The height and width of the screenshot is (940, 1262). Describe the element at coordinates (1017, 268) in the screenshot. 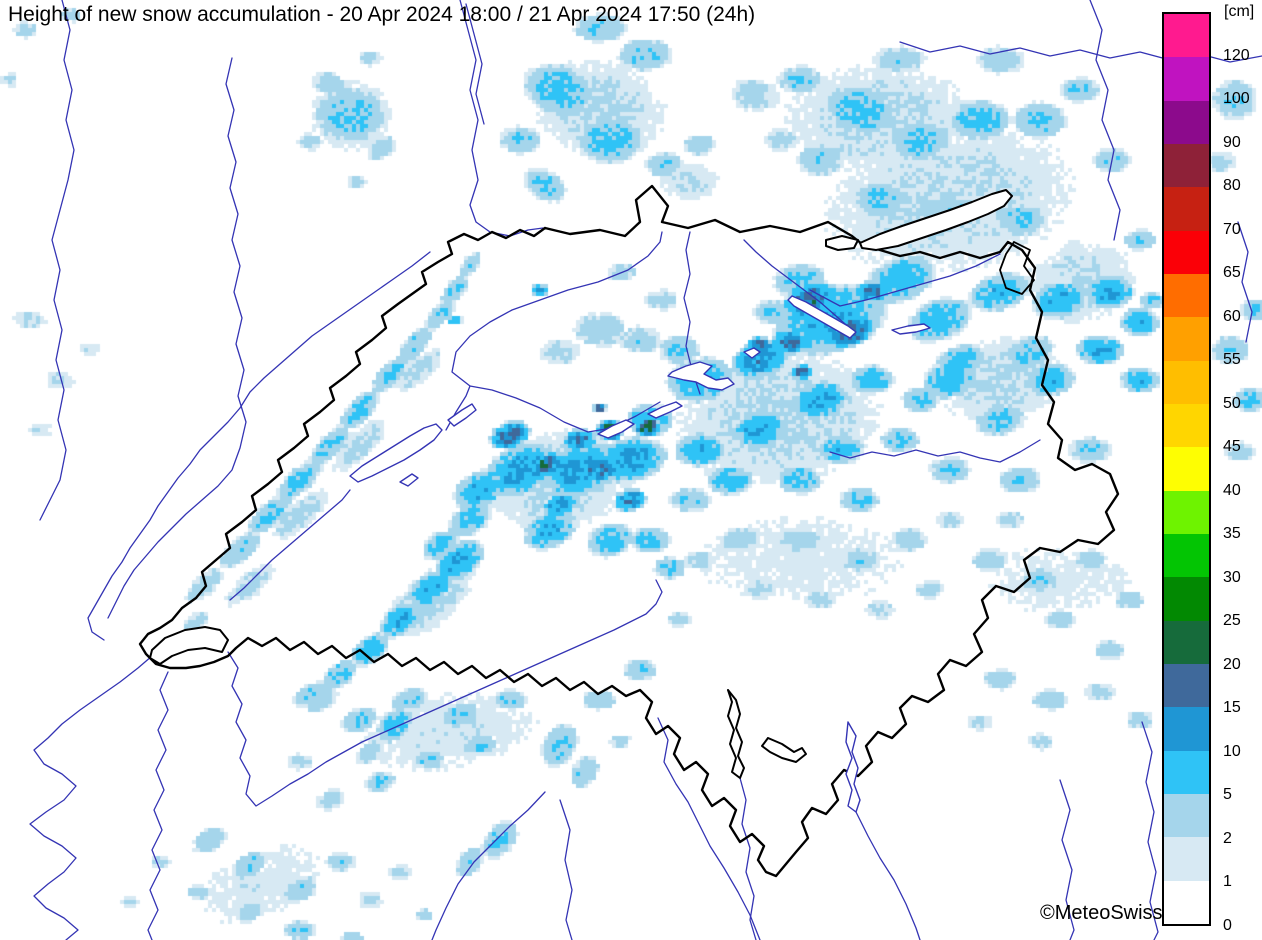

I see `enclave-border-line` at that location.